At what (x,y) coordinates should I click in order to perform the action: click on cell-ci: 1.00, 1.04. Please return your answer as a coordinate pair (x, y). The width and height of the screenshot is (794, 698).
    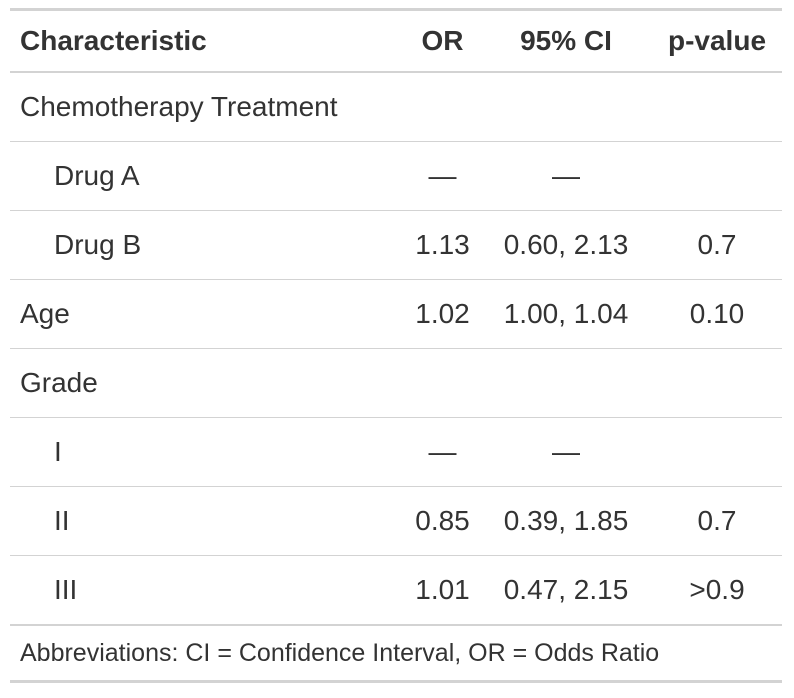
    Looking at the image, I should click on (566, 313).